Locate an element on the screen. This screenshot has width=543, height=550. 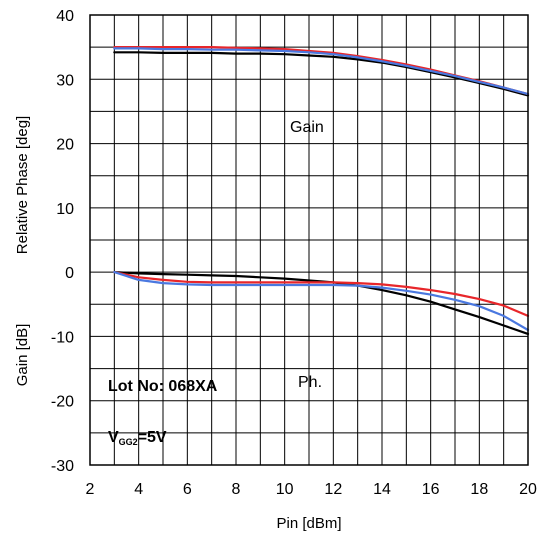
vgg-subscript: GG2 is located at coordinates (128, 442).